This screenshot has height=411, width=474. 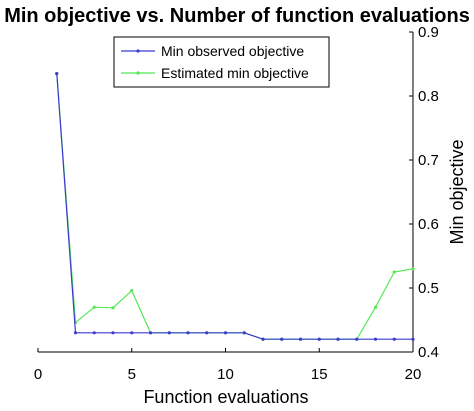 I want to click on y-tick-label: 0.6, so click(x=428, y=224).